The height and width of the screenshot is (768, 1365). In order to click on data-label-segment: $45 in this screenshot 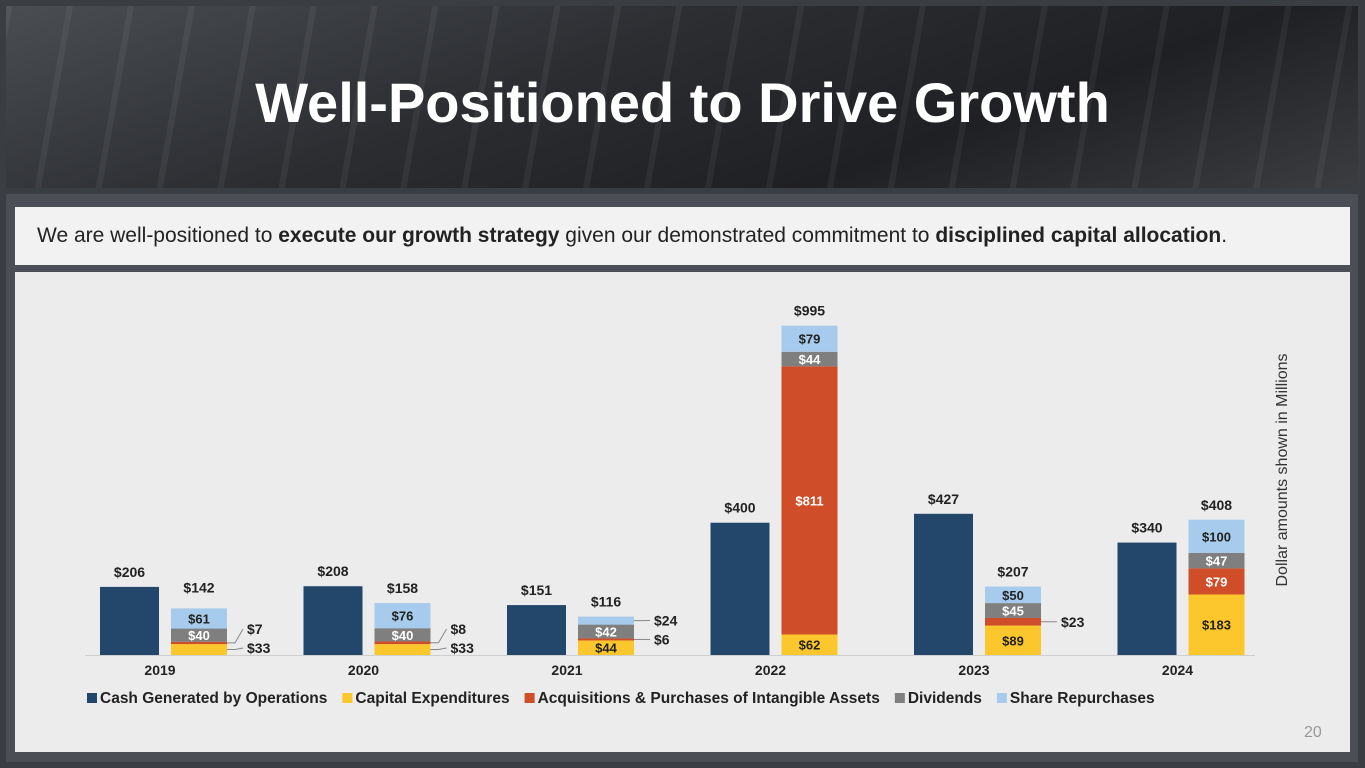, I will do `click(1013, 611)`.